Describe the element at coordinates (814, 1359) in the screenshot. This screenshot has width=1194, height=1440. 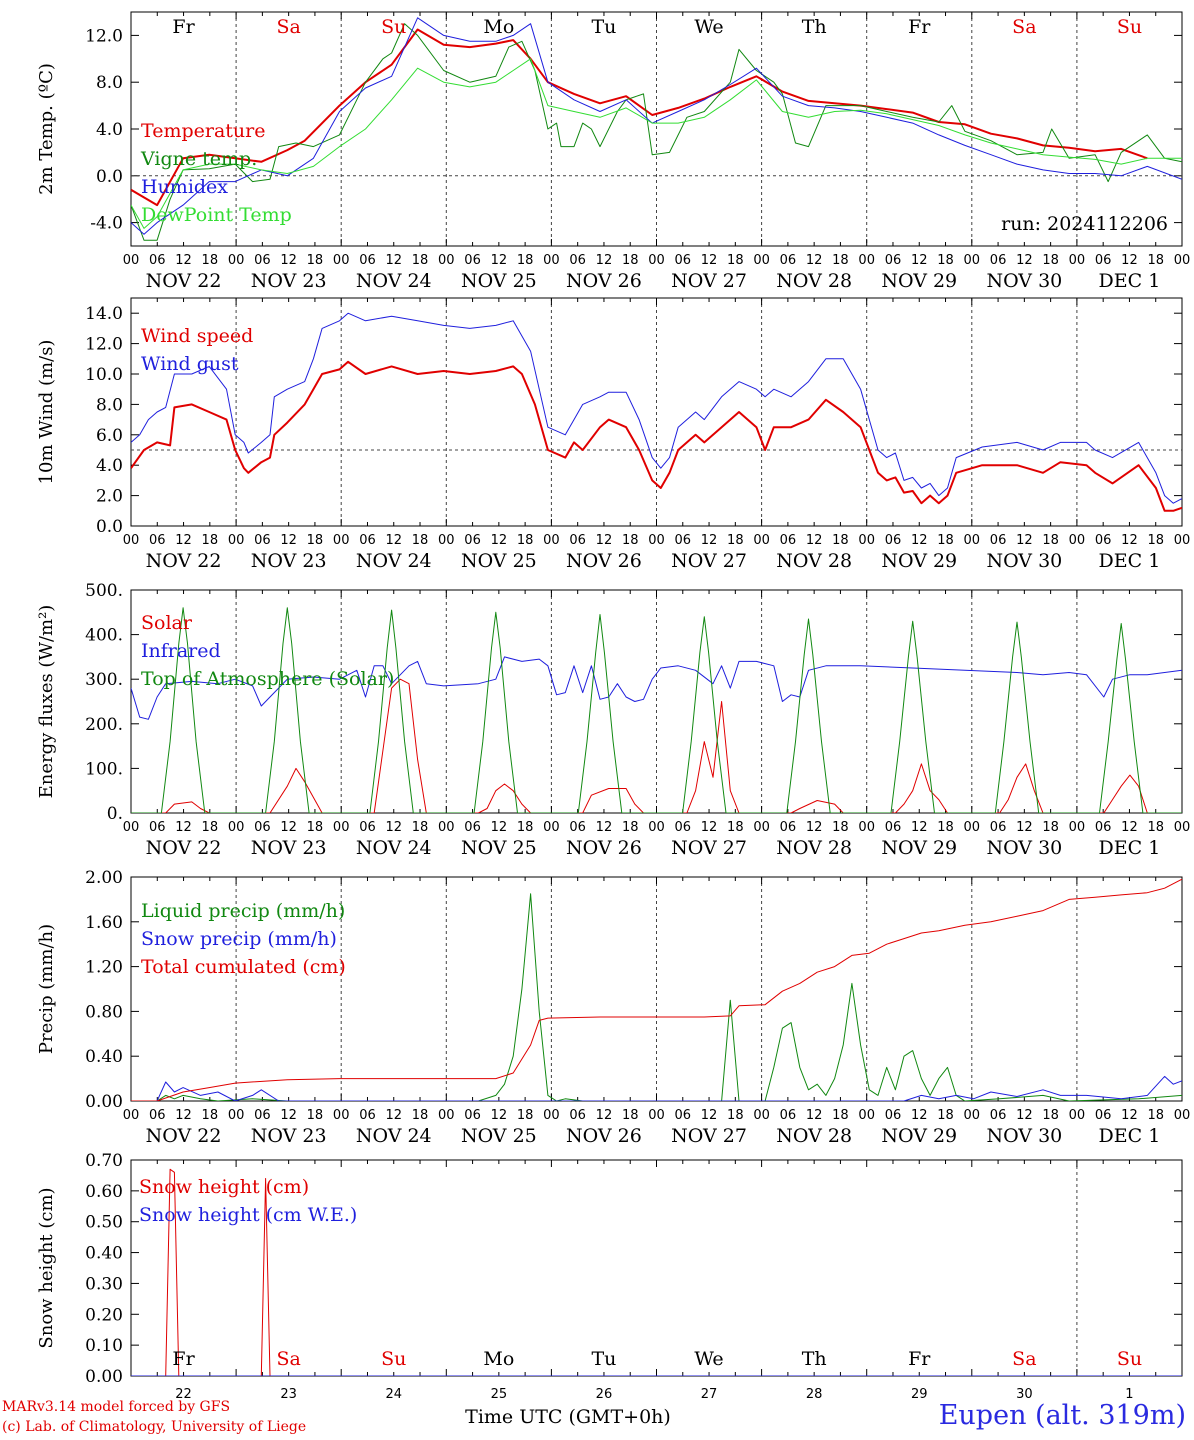
I see `day-name-bottom: Th` at that location.